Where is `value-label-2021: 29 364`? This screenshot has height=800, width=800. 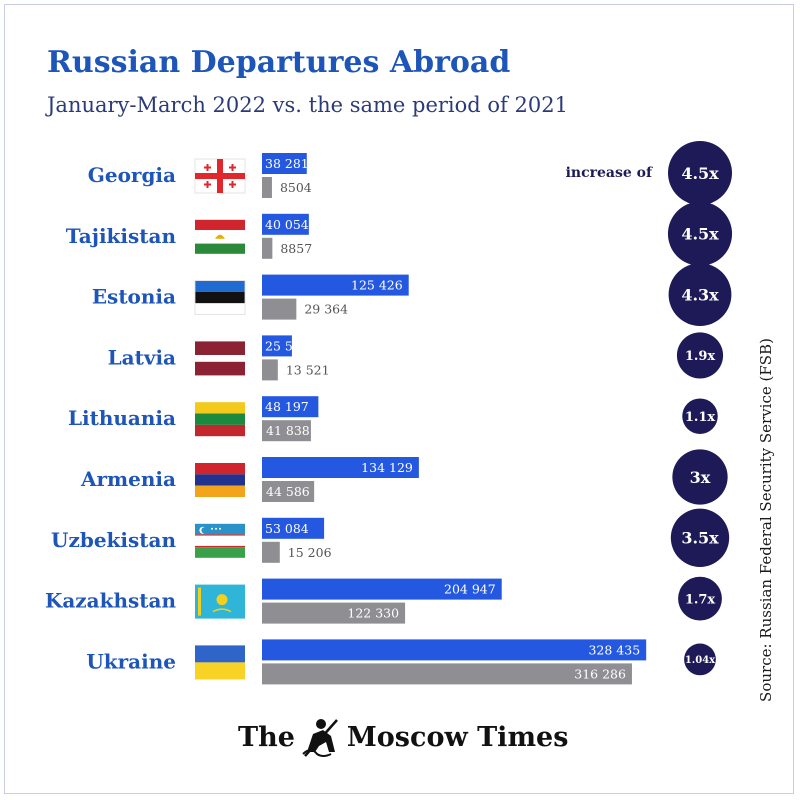 value-label-2021: 29 364 is located at coordinates (326, 309).